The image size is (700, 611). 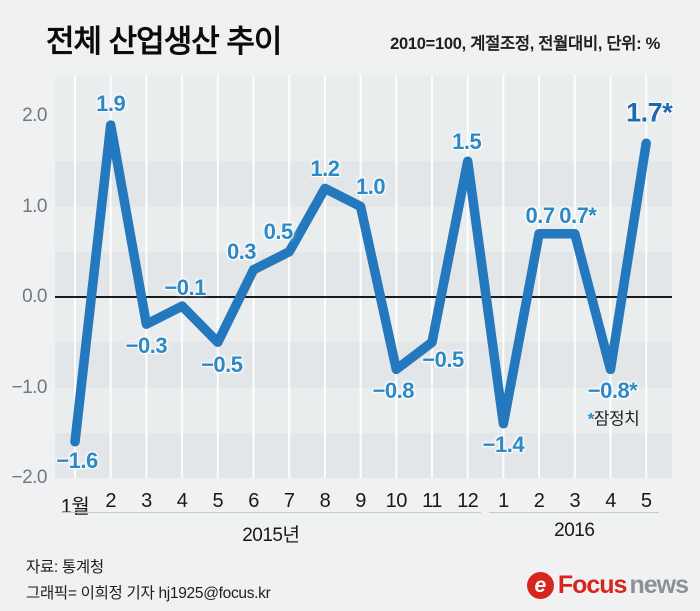 What do you see at coordinates (185, 288) in the screenshot?
I see `data-point-label: −0.1` at bounding box center [185, 288].